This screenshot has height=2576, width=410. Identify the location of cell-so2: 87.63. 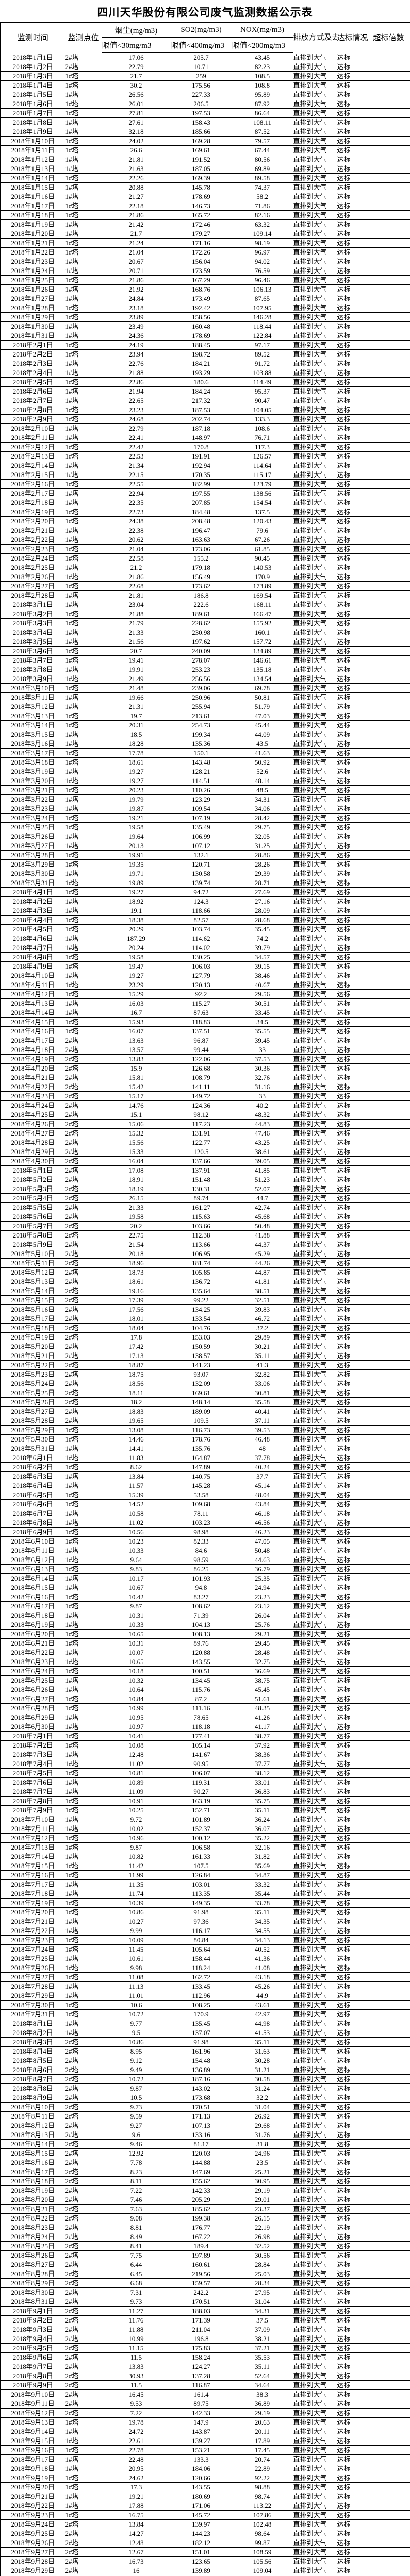
(201, 1013).